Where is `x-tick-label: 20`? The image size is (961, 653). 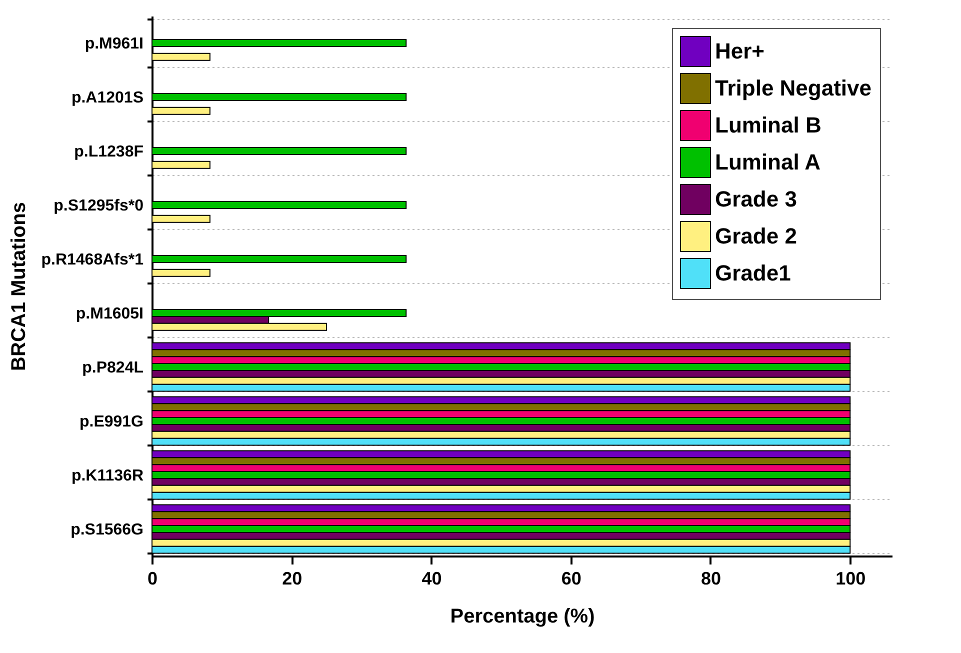 x-tick-label: 20 is located at coordinates (292, 578).